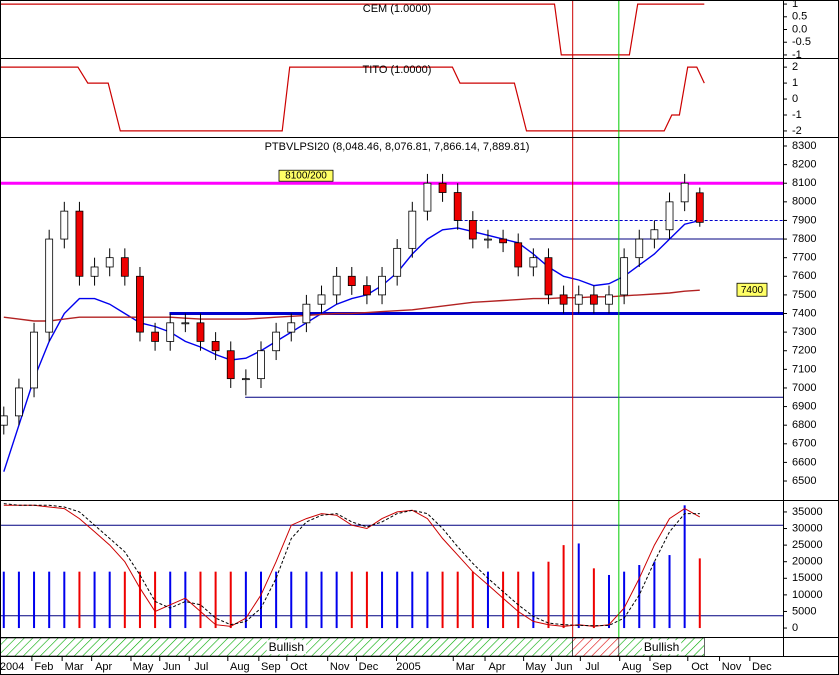 Image resolution: width=839 pixels, height=675 pixels. What do you see at coordinates (592, 667) in the screenshot?
I see `x-tick-label: Jul` at bounding box center [592, 667].